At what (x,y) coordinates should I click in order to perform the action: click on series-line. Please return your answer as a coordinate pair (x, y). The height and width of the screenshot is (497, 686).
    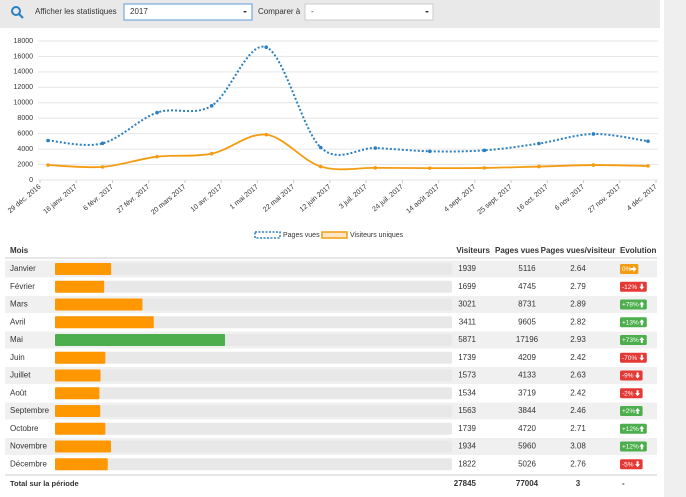
    Looking at the image, I should click on (348, 152).